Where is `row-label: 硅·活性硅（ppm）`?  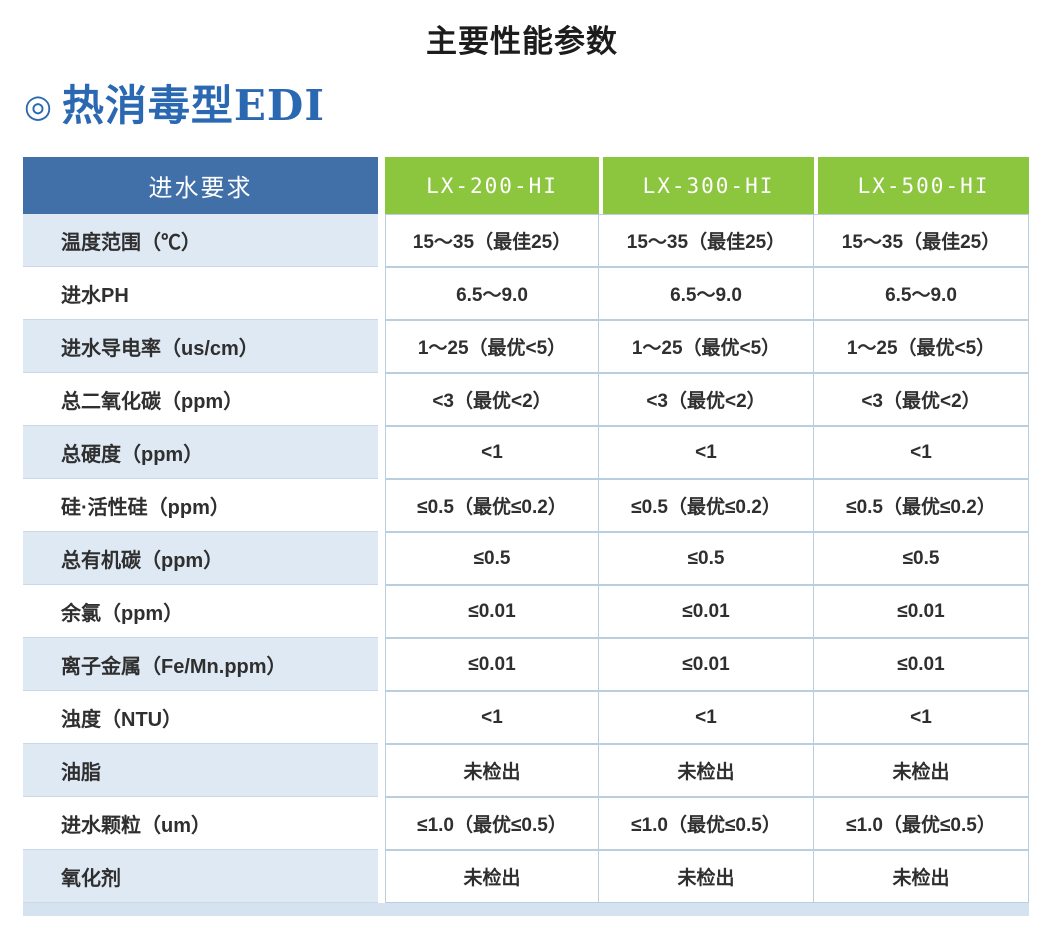
row-label: 硅·活性硅（ppm） is located at coordinates (200, 505).